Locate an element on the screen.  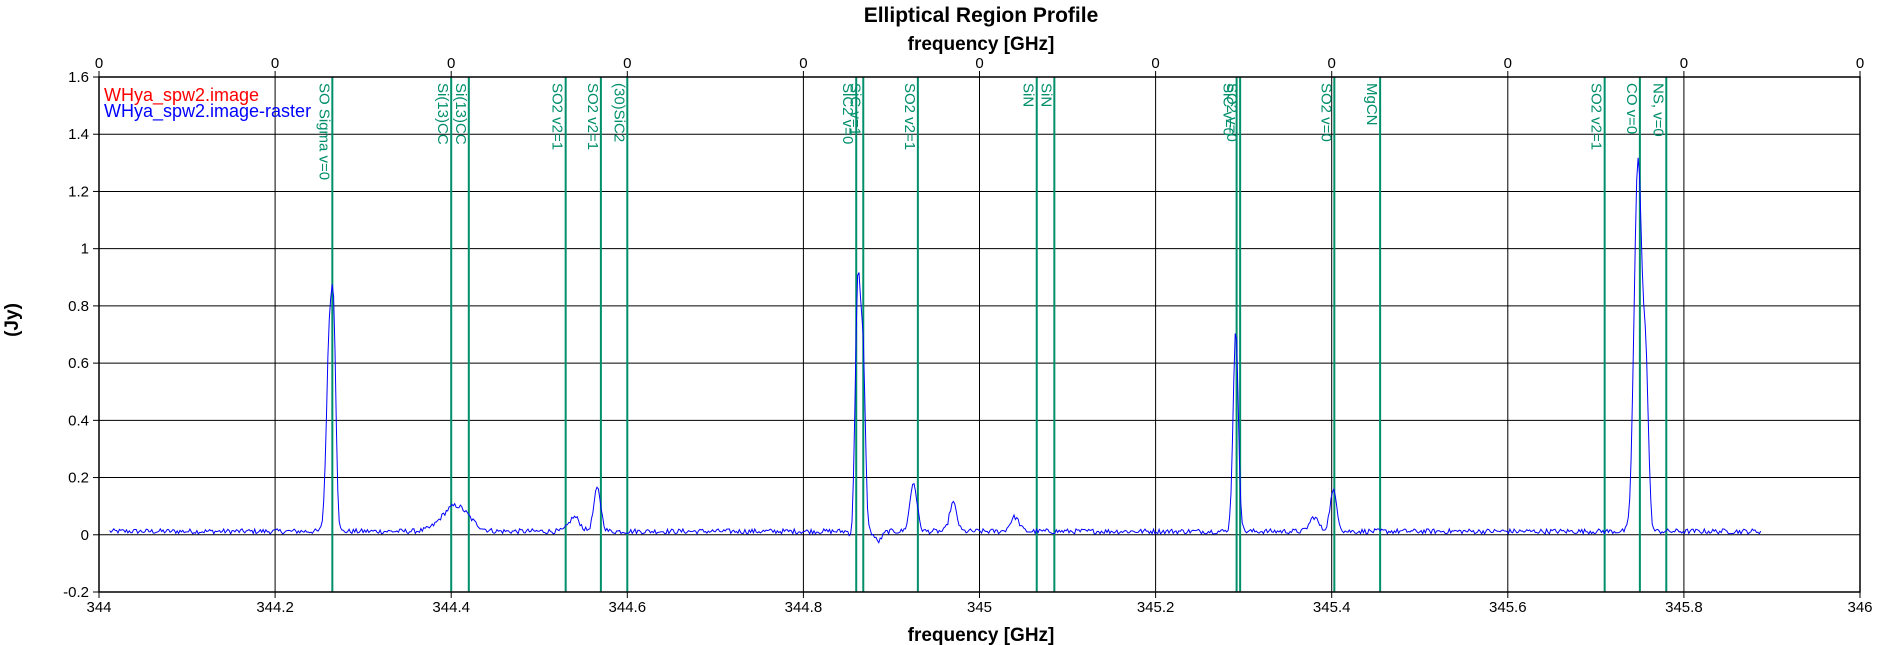
x-tick-label: 345.2 is located at coordinates (1156, 607).